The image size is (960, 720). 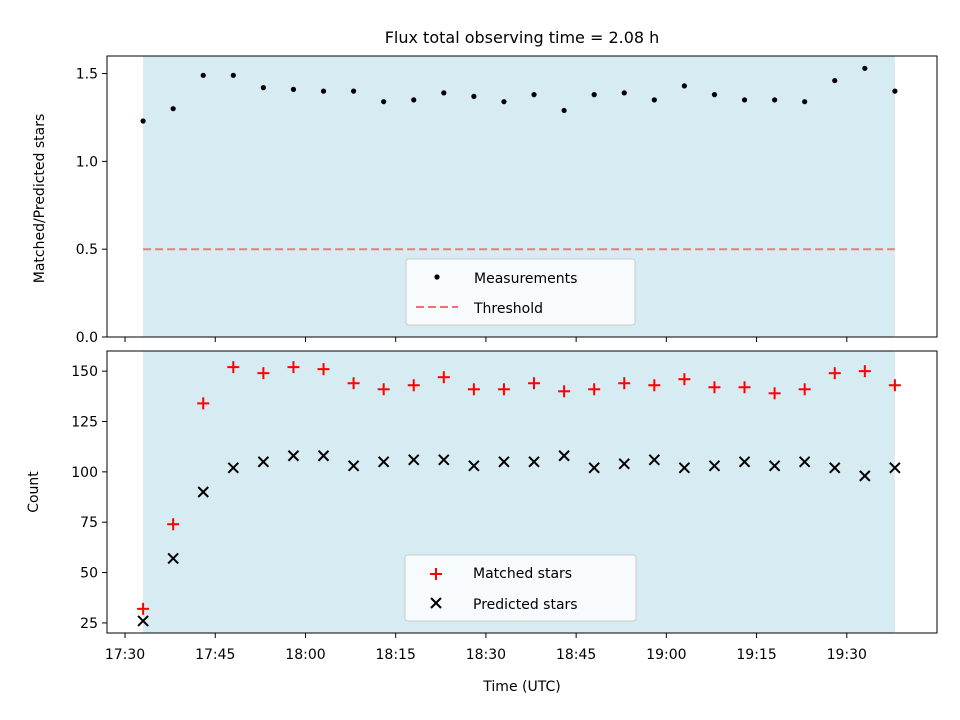 What do you see at coordinates (215, 655) in the screenshot?
I see `time-x-tick-label: 17:45` at bounding box center [215, 655].